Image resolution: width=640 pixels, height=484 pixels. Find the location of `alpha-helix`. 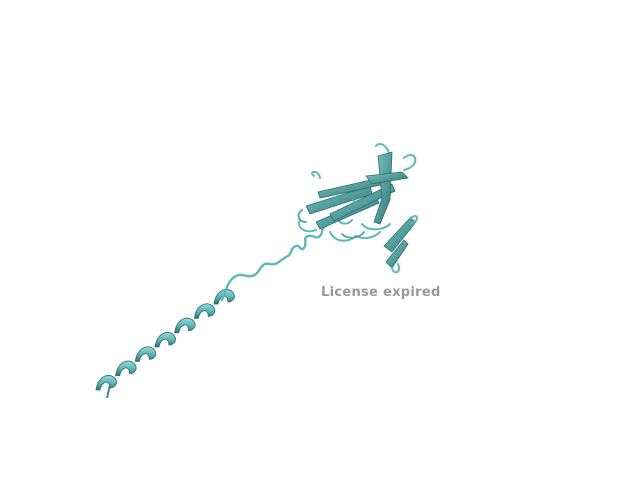

alpha-helix is located at coordinates (165, 344).